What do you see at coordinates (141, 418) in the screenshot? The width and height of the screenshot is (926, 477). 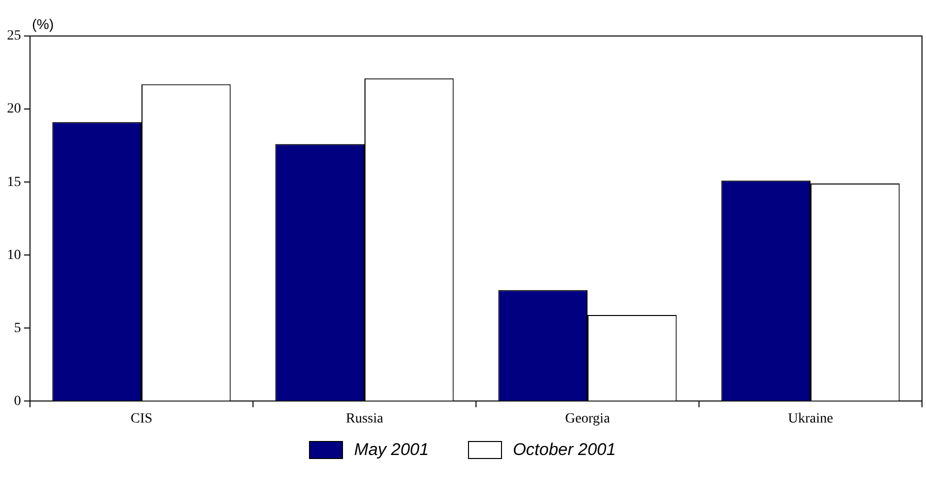 I see `x-tick-label: CIS` at bounding box center [141, 418].